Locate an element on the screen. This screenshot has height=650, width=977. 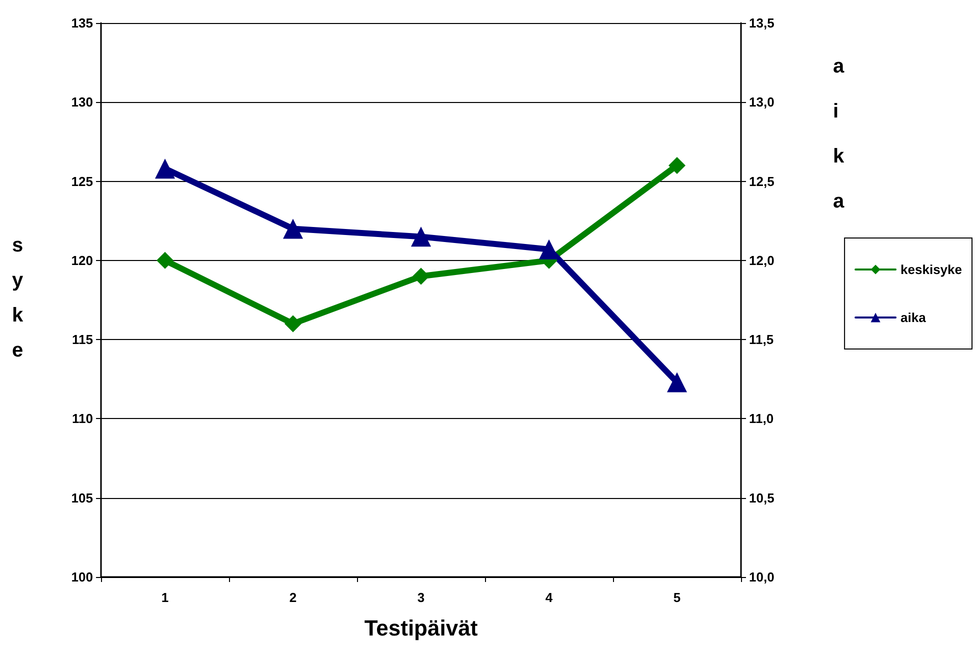
legend-label: keskisyke is located at coordinates (931, 269).